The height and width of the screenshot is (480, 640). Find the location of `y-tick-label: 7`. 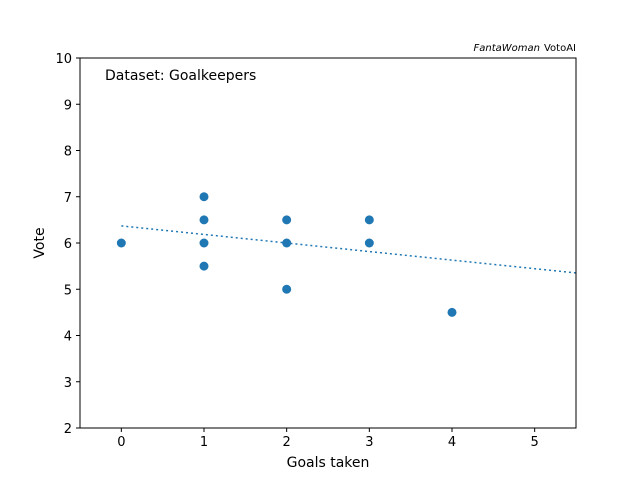

y-tick-label: 7 is located at coordinates (68, 198).